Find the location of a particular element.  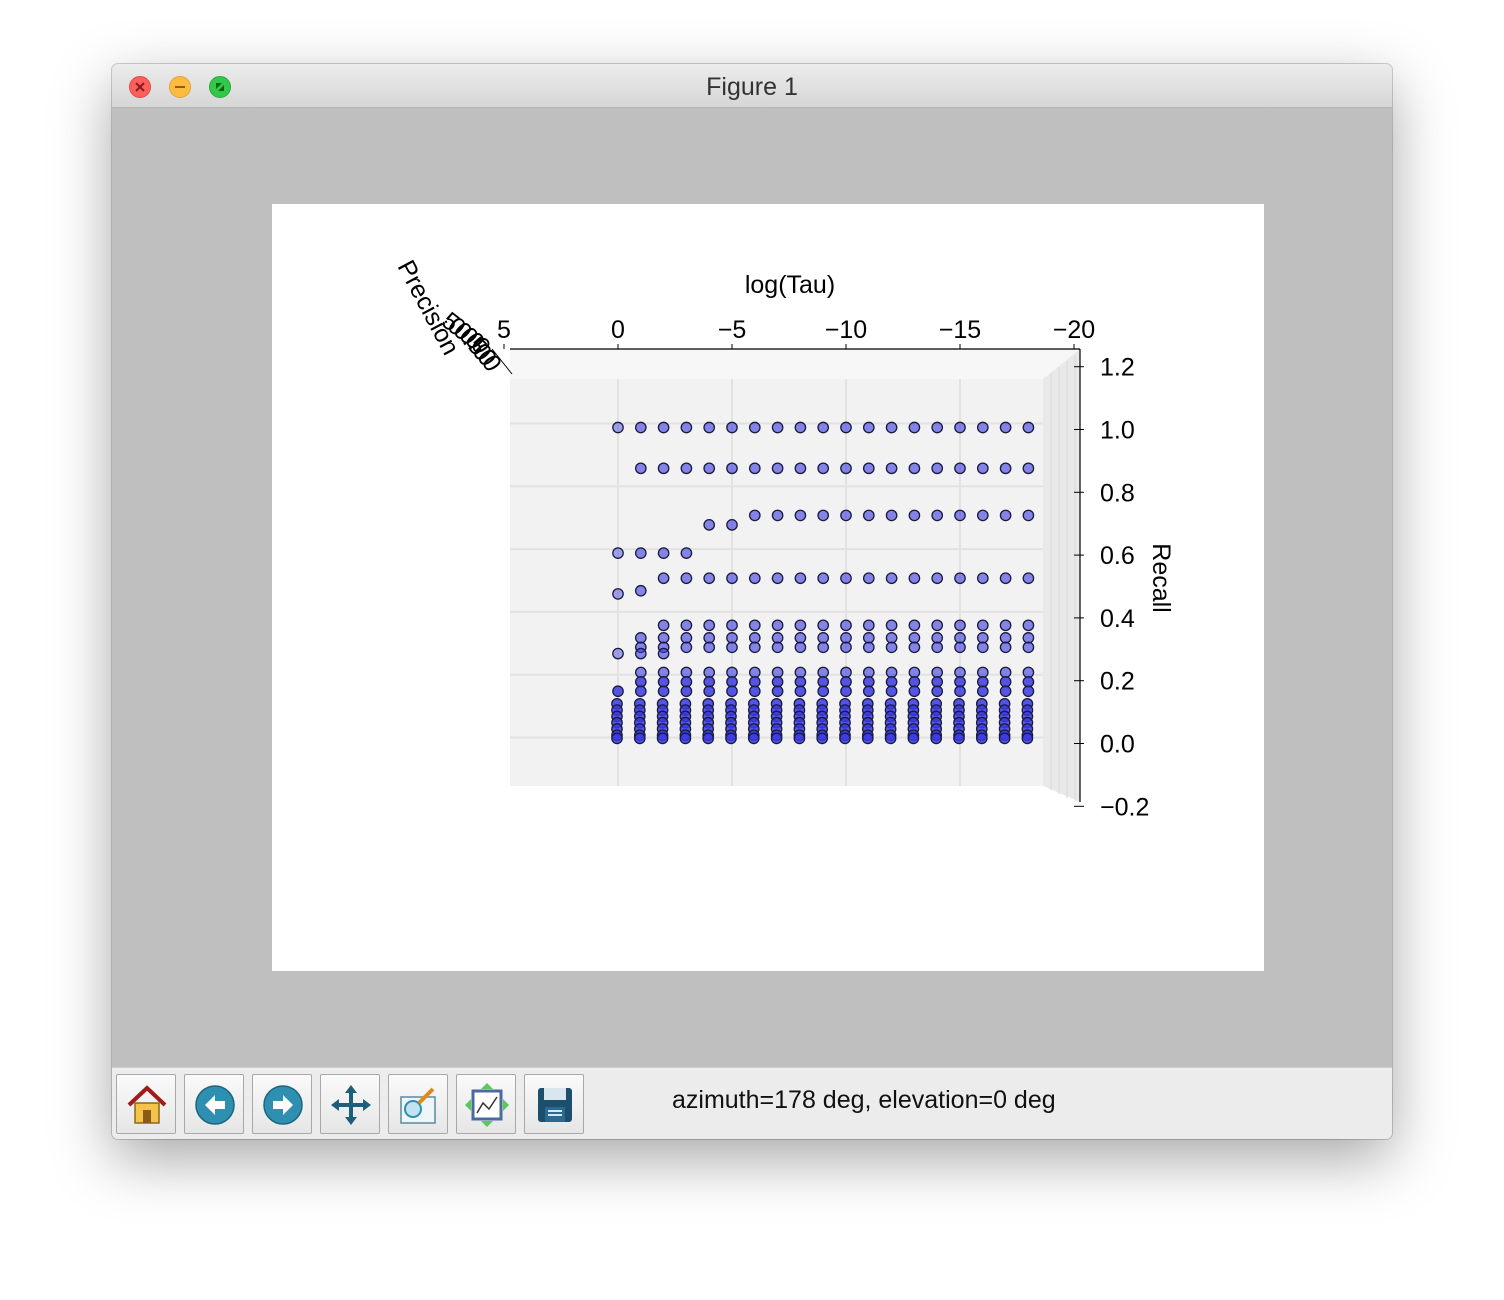

home-button is located at coordinates (146, 1104).